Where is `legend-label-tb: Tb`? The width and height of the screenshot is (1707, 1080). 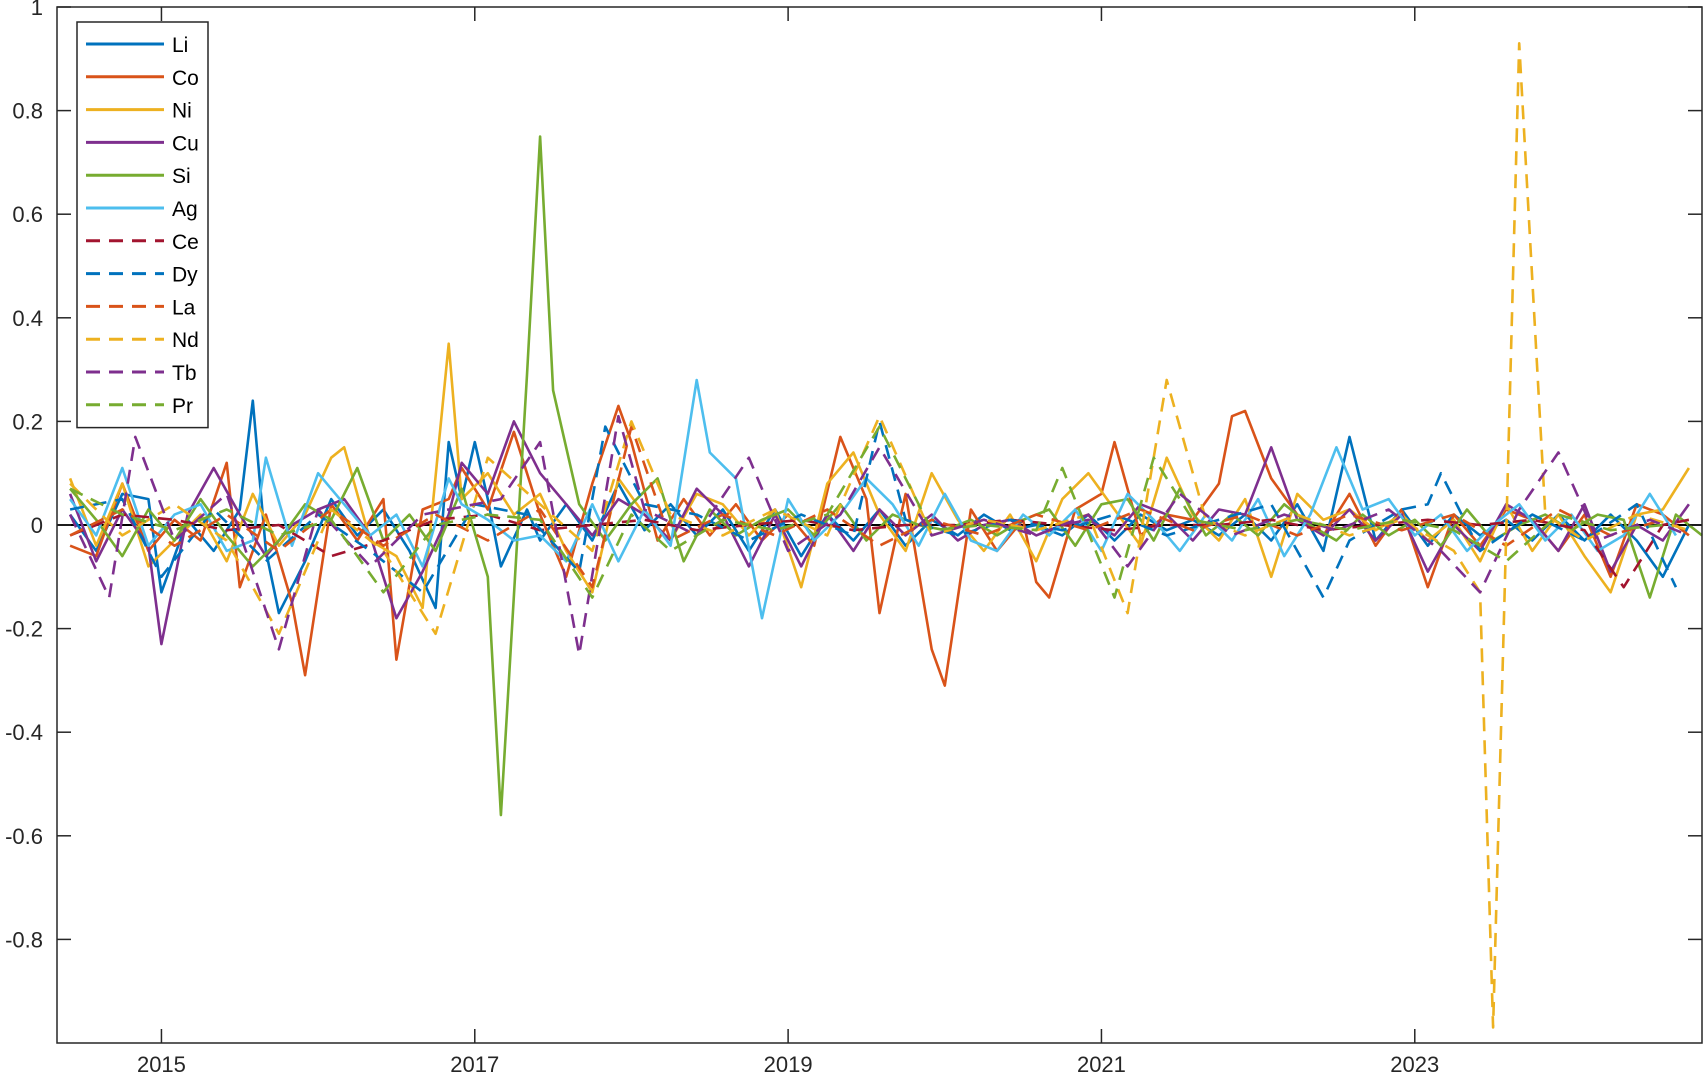 legend-label-tb: Tb is located at coordinates (184, 373).